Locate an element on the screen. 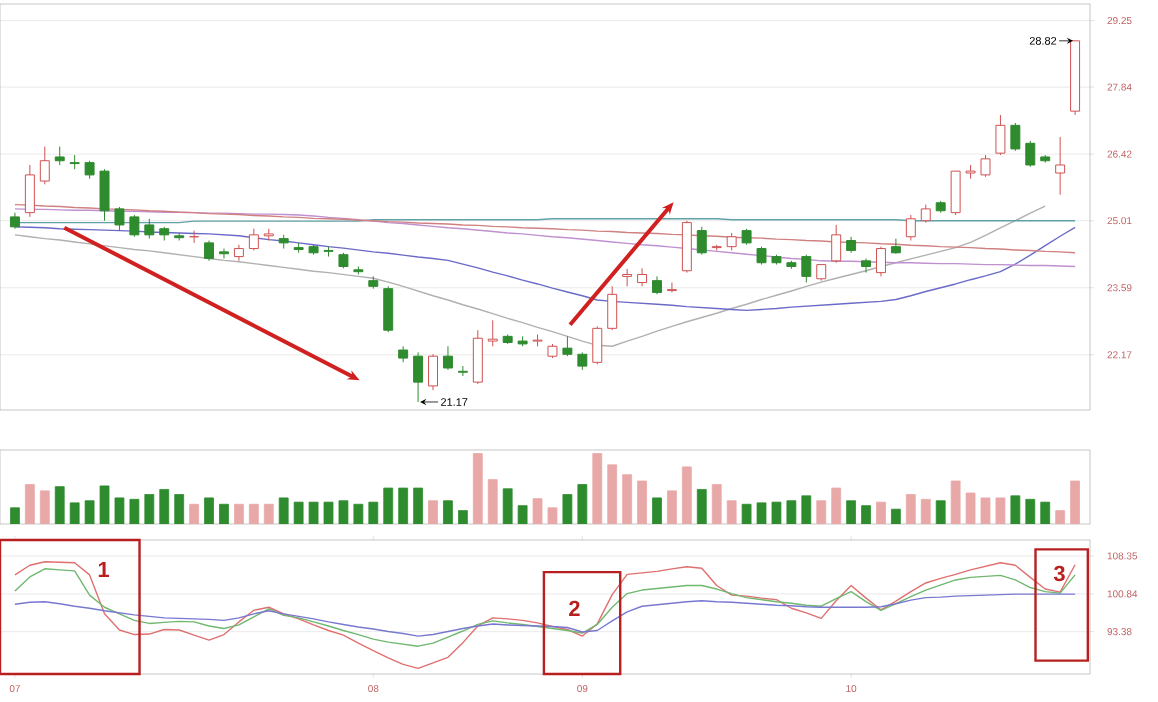 The height and width of the screenshot is (702, 1158). annotation: 1 is located at coordinates (104, 569).